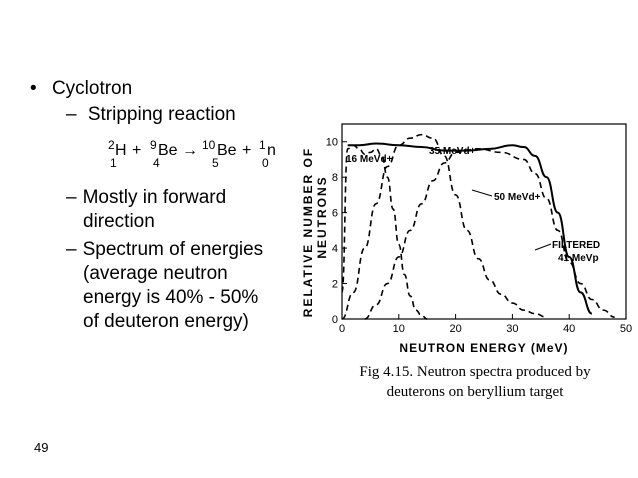 This screenshot has height=478, width=638. I want to click on be9-symbol: Be, so click(168, 150).